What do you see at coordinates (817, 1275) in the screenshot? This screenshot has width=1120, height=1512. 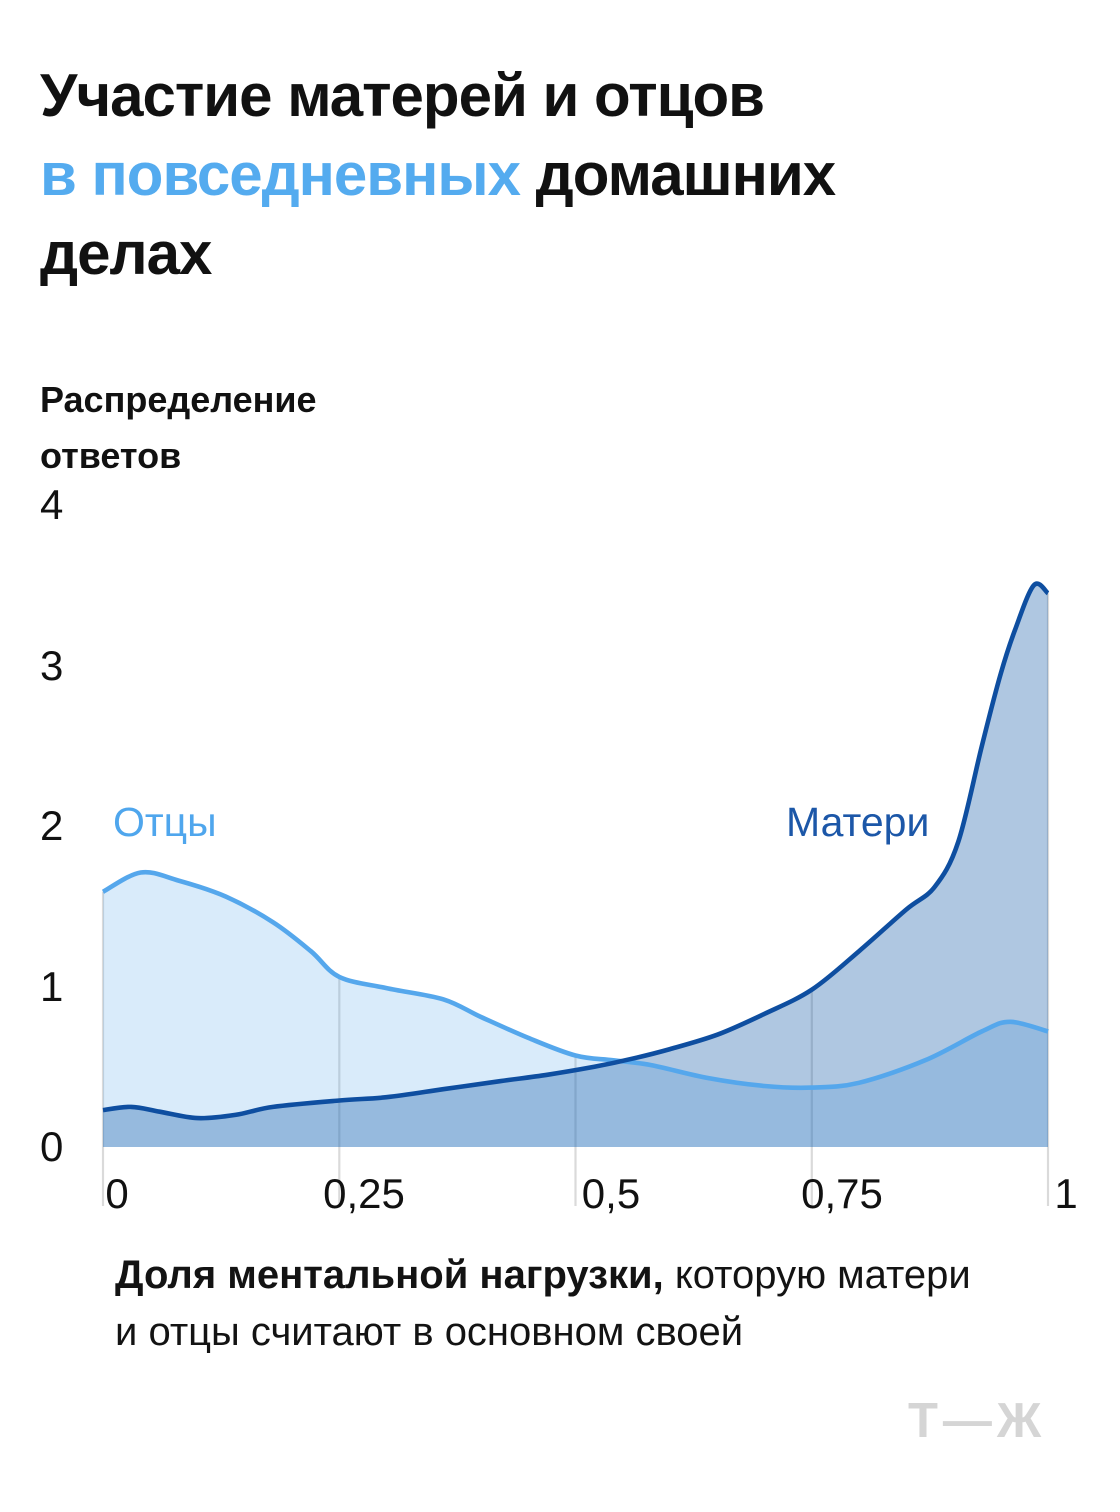 I see `caption-rest: которую матери` at bounding box center [817, 1275].